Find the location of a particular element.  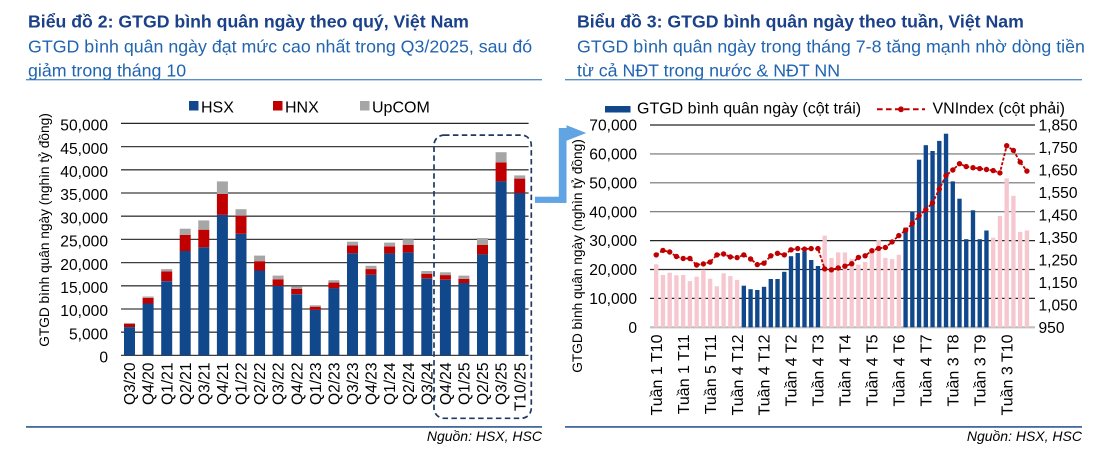

svg-text: Q4/23 is located at coordinates (372, 384).